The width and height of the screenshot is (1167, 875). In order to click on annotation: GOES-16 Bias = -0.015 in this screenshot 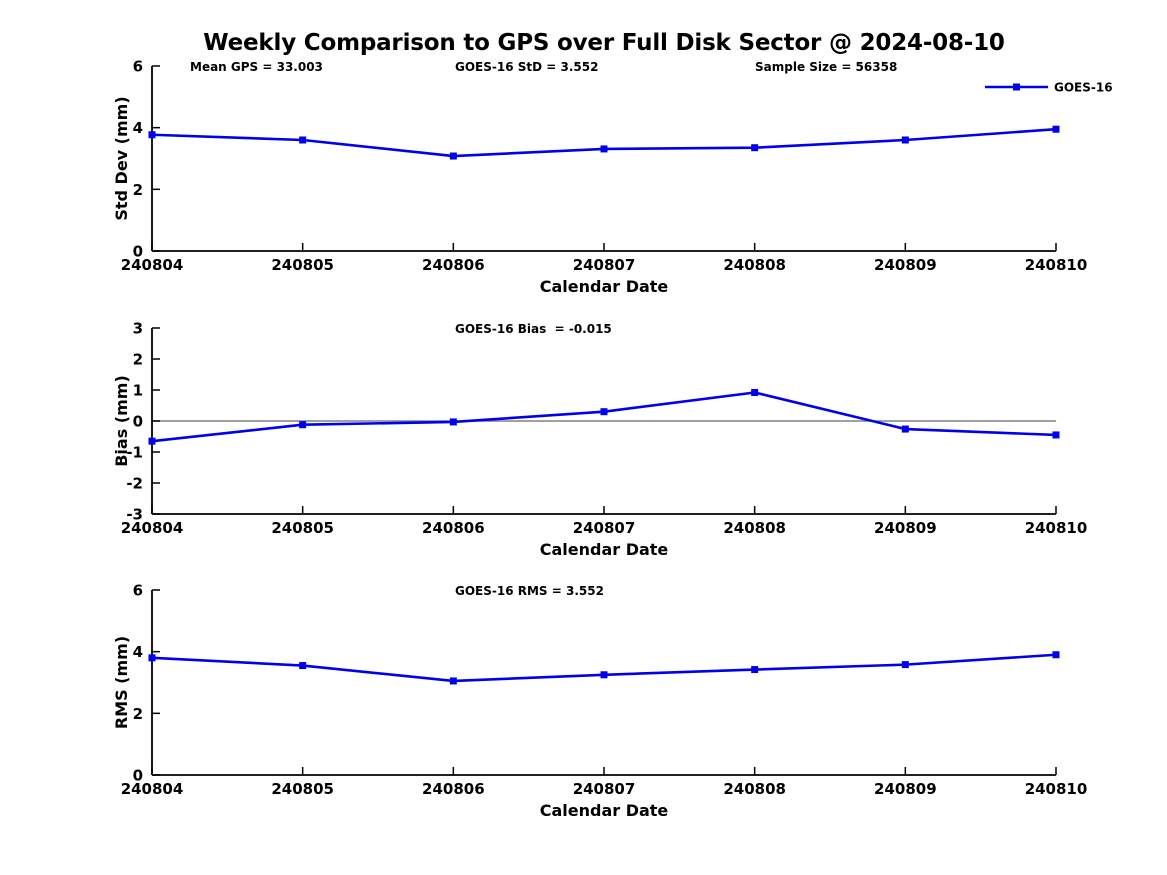, I will do `click(533, 329)`.